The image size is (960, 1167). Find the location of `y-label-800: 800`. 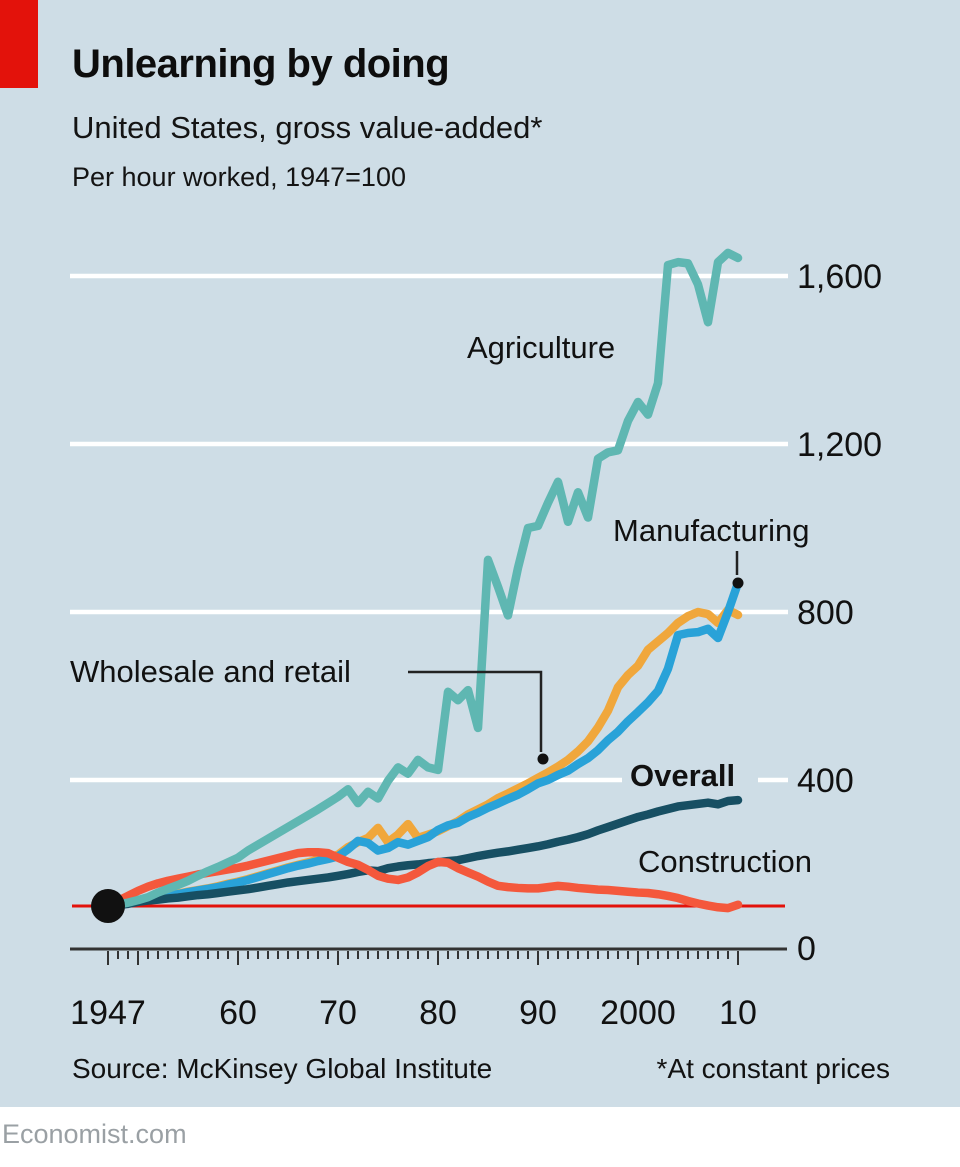

y-label-800: 800 is located at coordinates (825, 613).